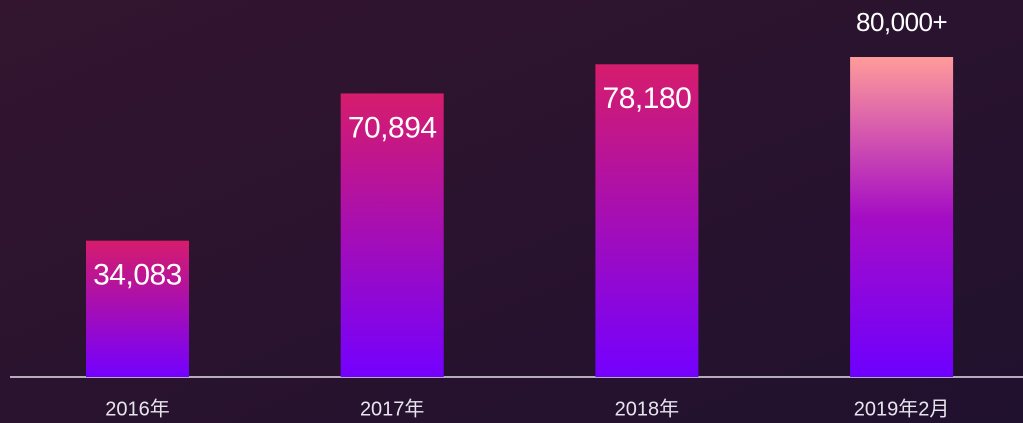 Image resolution: width=1023 pixels, height=423 pixels. I want to click on x-tick-label: 2016年, so click(137, 408).